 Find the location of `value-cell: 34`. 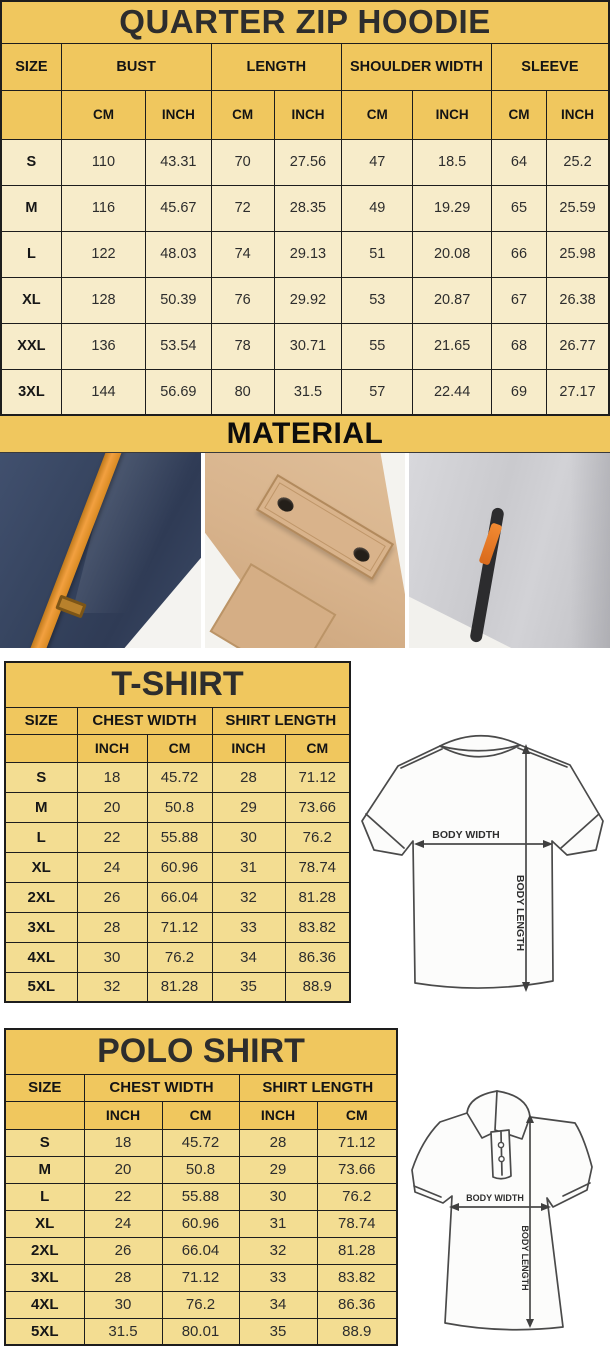

value-cell: 34 is located at coordinates (278, 1304).